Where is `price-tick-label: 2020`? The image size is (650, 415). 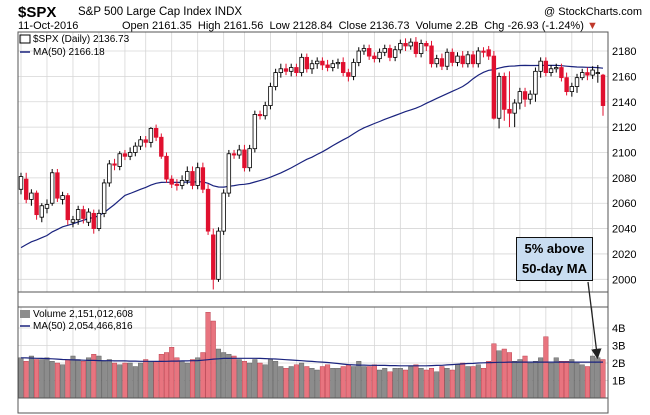
price-tick-label: 2020 is located at coordinates (624, 255).